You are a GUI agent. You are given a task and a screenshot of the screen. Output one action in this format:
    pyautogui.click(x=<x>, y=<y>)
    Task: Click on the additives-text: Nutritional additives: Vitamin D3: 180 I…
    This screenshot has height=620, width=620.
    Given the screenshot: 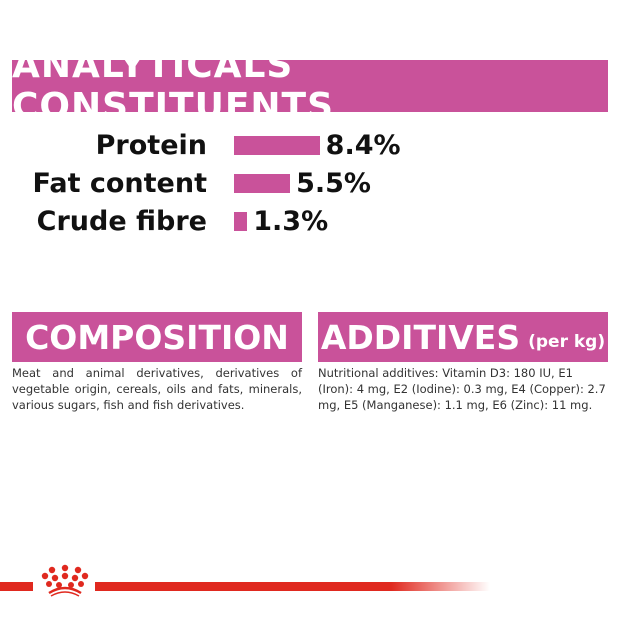 What is the action you would take?
    pyautogui.click(x=462, y=389)
    